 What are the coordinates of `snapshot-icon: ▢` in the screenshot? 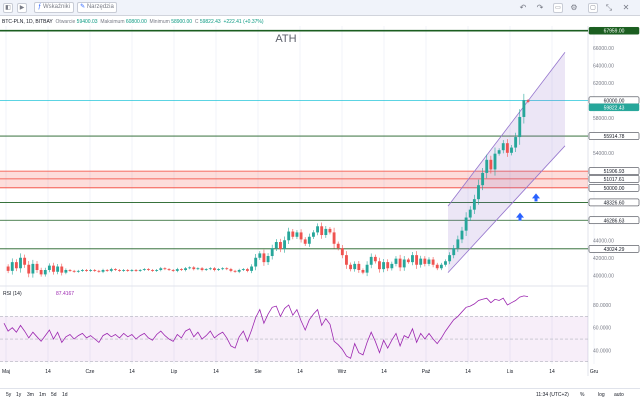 It's located at (593, 8).